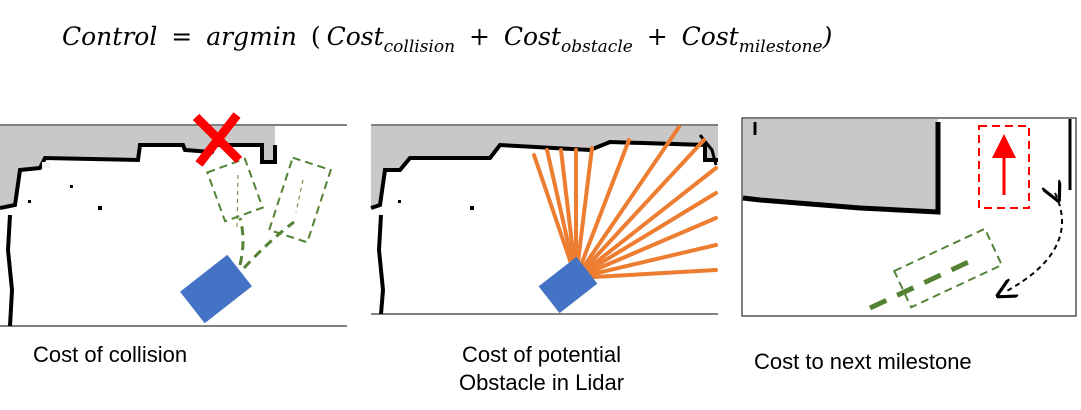 This screenshot has width=1081, height=410. I want to click on formula-plus-1: +, so click(479, 36).